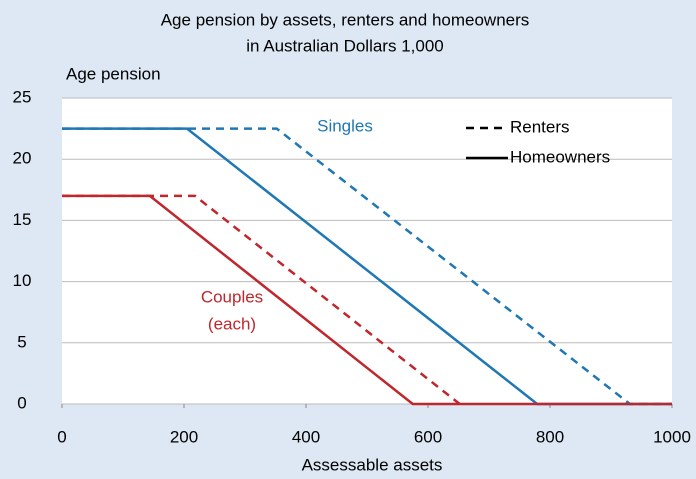  Describe the element at coordinates (22, 280) in the screenshot. I see `y-tick-label: 10` at that location.